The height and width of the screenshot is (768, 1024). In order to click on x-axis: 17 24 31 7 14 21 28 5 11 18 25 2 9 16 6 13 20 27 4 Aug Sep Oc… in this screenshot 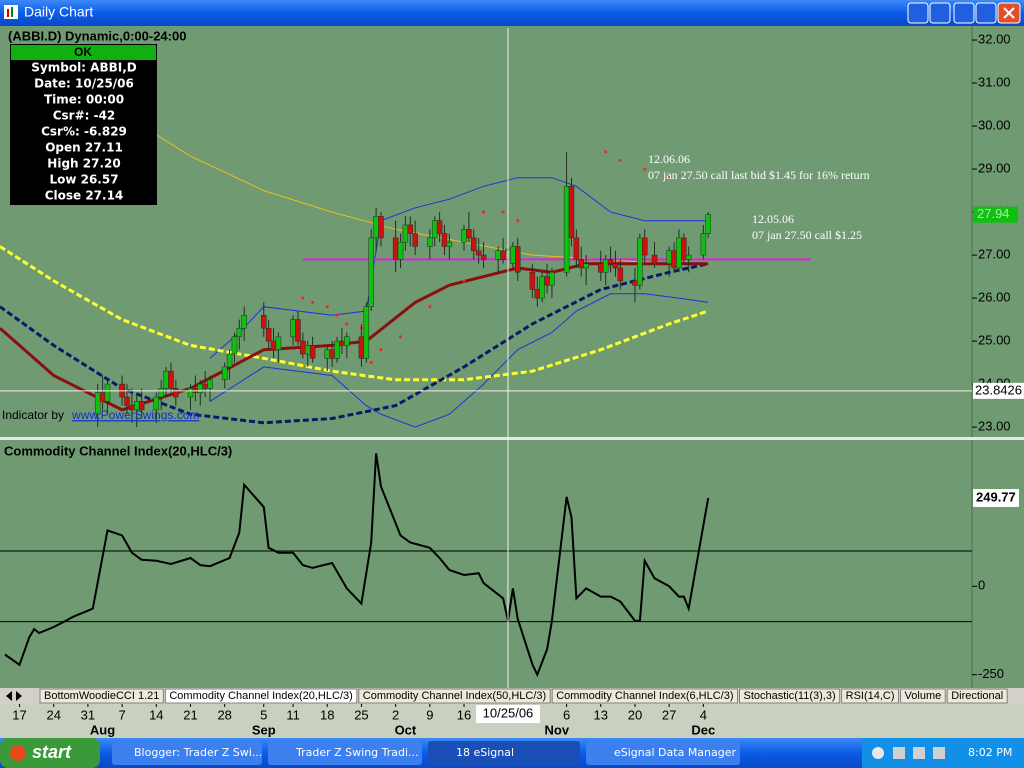, I will do `click(363, 720)`.